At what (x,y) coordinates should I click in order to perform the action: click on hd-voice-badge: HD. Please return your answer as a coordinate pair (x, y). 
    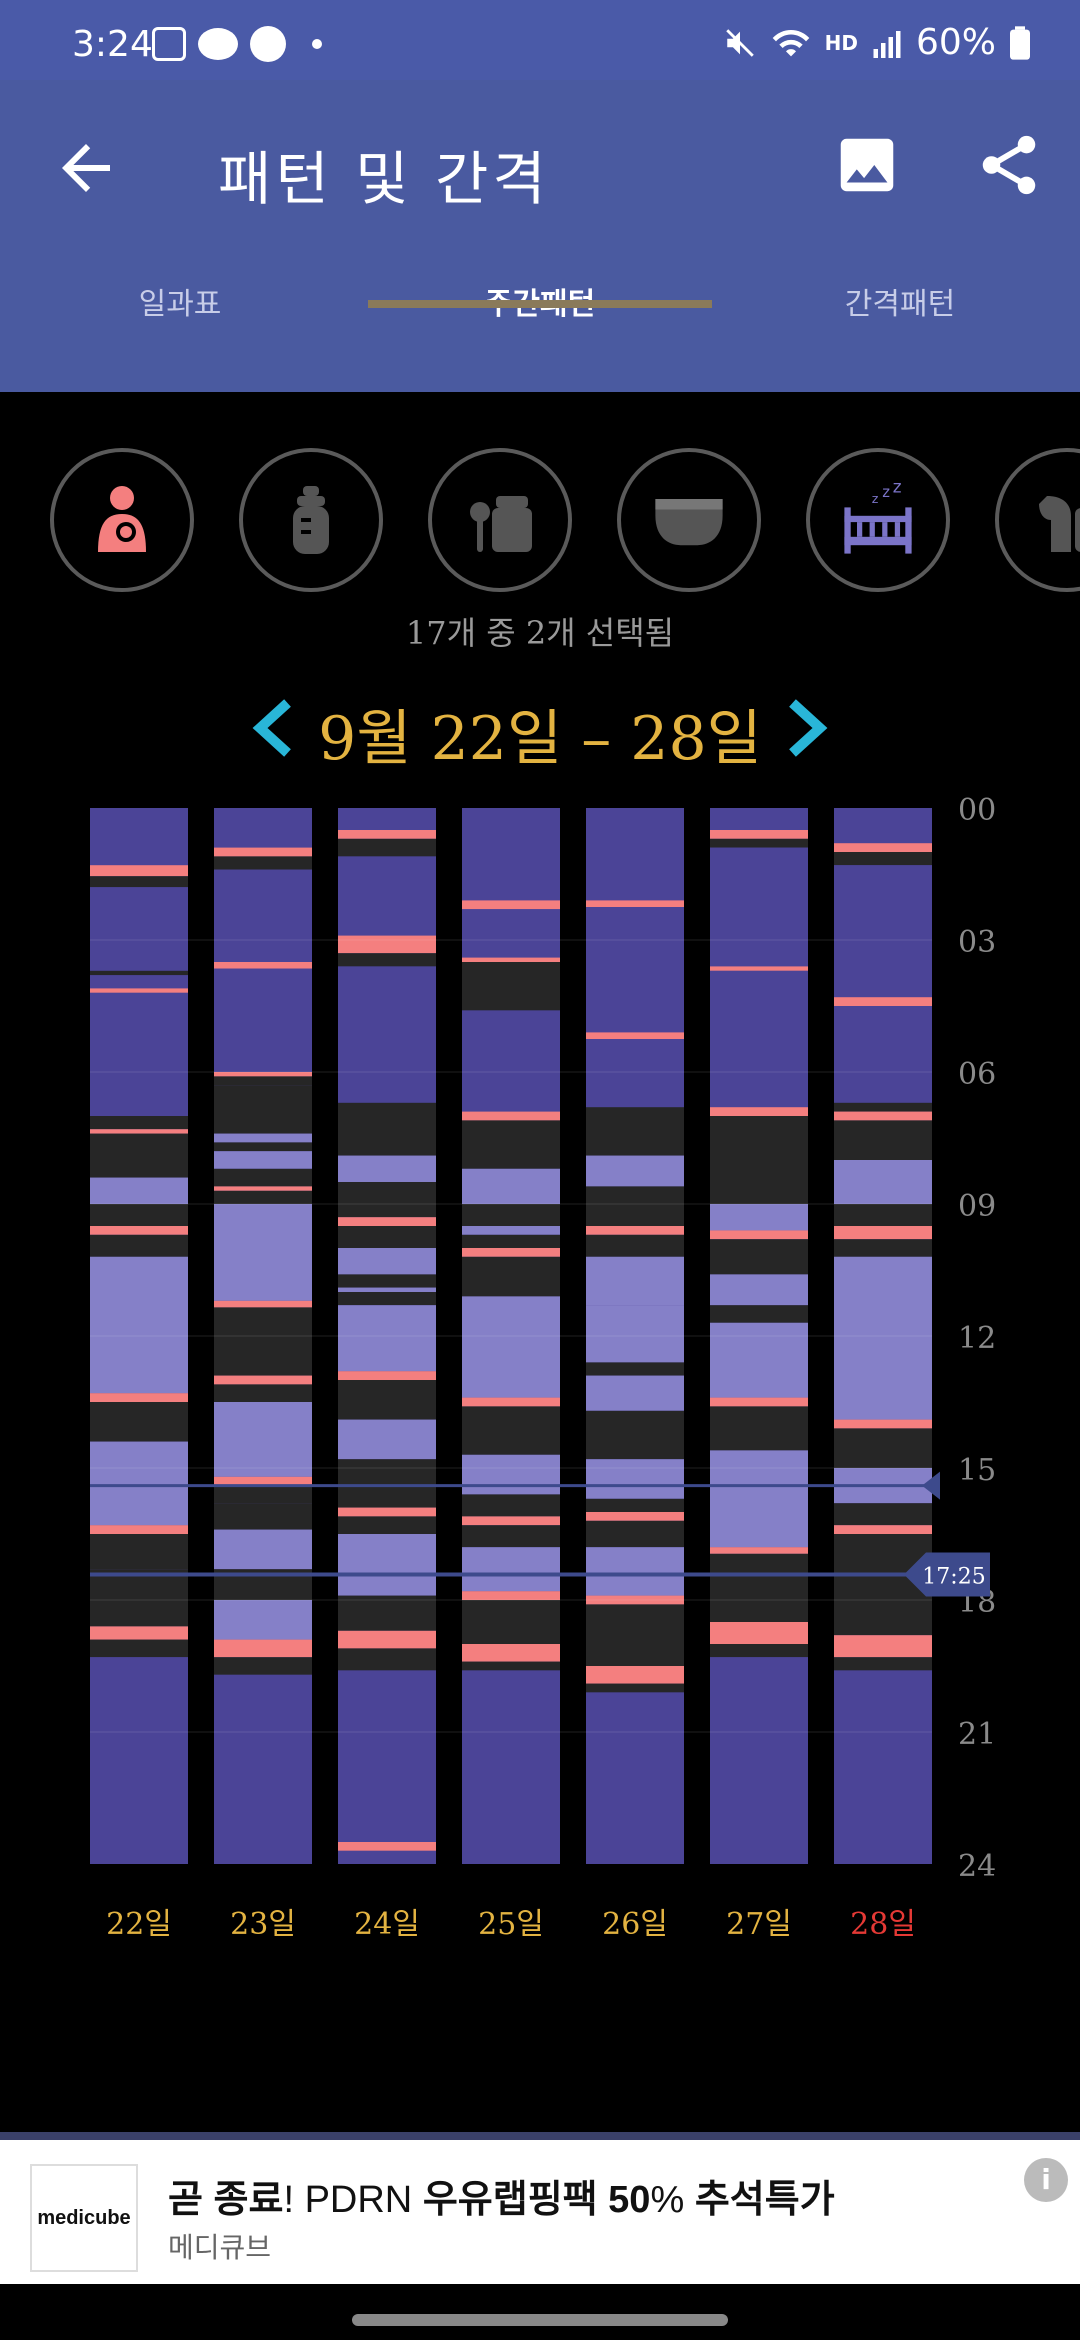
    Looking at the image, I should click on (841, 42).